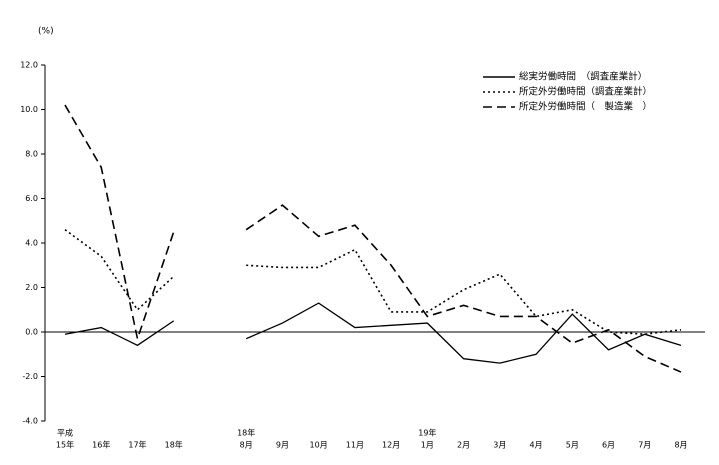 The height and width of the screenshot is (465, 719). I want to click on y-tick-label: 8.0, so click(31, 154).